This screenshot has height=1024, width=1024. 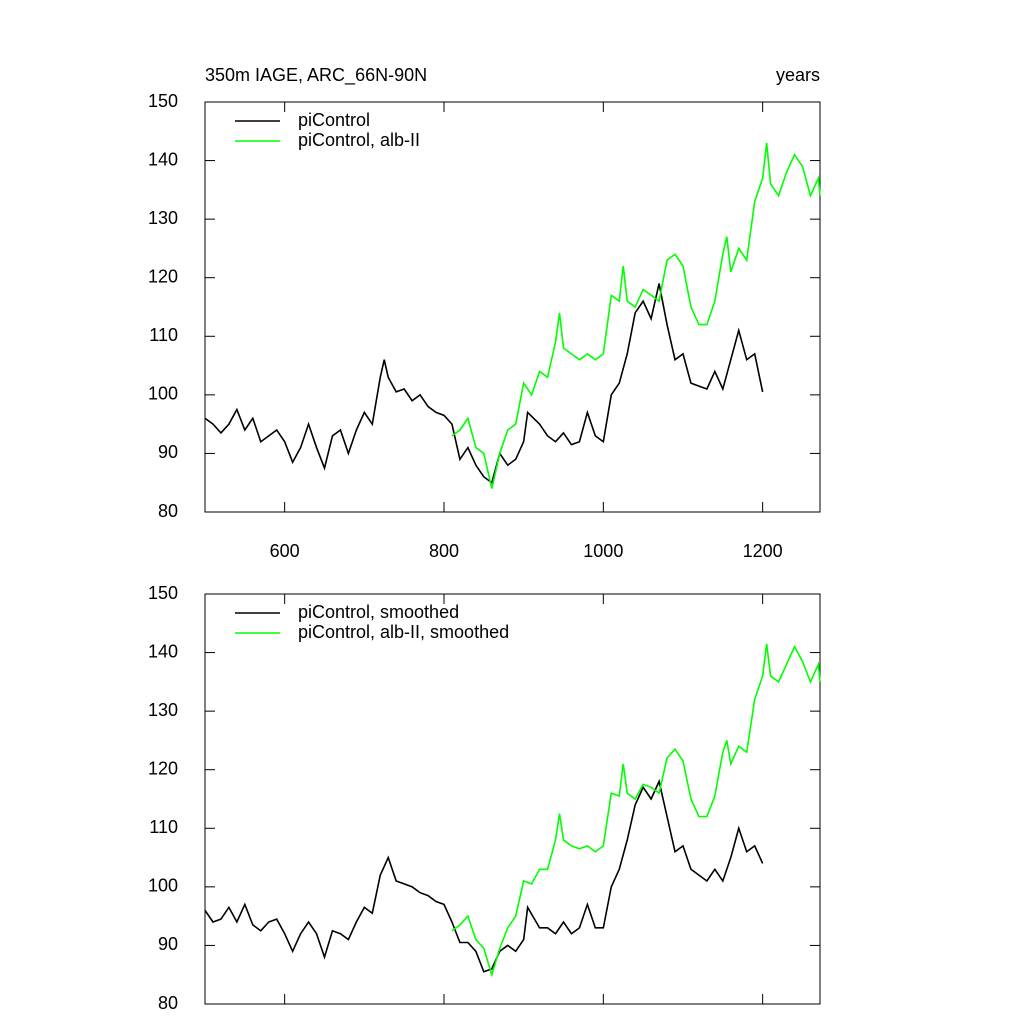 What do you see at coordinates (316, 75) in the screenshot?
I see `chart-title: 350m IAGE, ARC_66N-90N` at bounding box center [316, 75].